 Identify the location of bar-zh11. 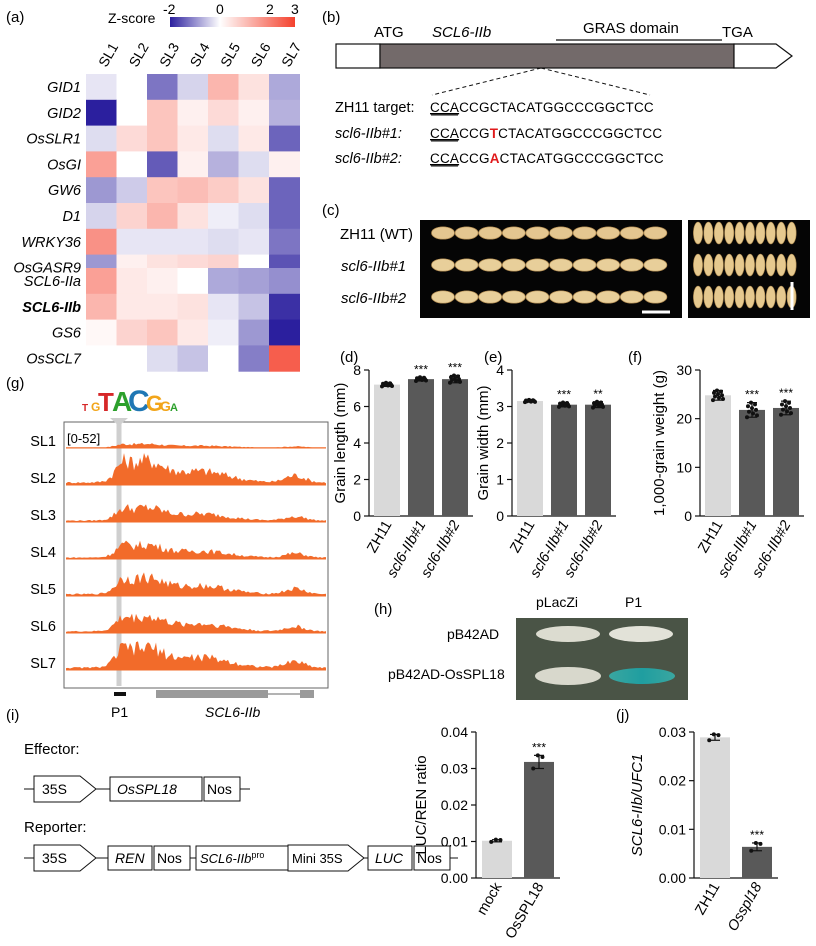
(718, 455).